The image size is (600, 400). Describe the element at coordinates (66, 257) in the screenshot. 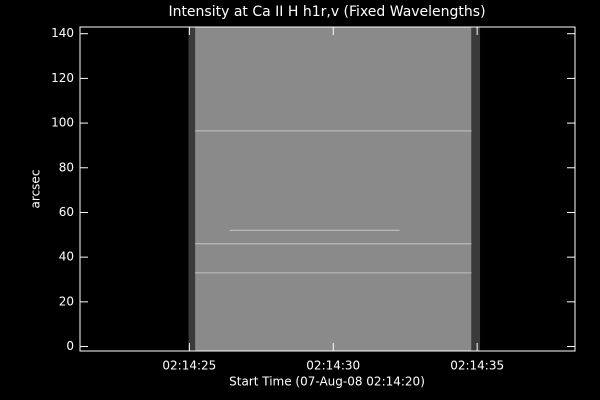

I see `y-tick-label: 40` at that location.